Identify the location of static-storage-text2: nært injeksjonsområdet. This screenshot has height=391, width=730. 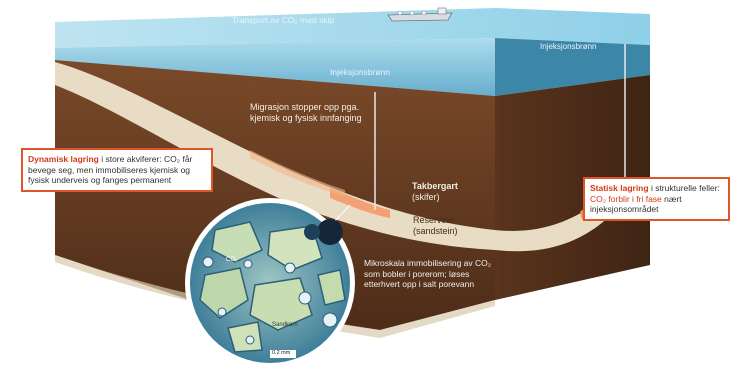
(636, 204).